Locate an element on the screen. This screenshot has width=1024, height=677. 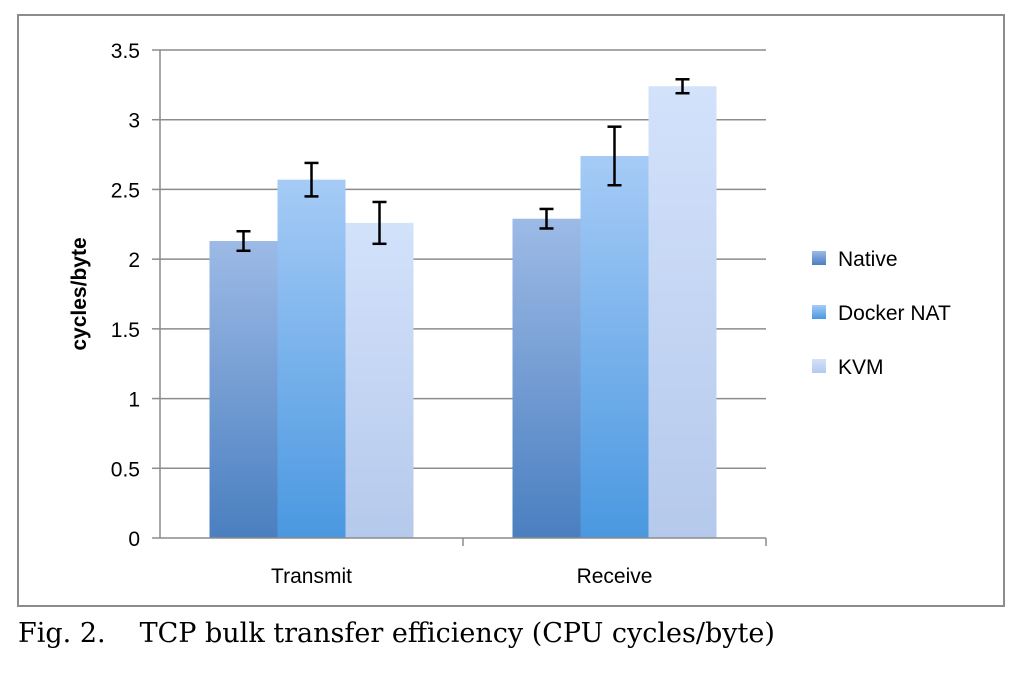
x-tick-label: Receive is located at coordinates (615, 576).